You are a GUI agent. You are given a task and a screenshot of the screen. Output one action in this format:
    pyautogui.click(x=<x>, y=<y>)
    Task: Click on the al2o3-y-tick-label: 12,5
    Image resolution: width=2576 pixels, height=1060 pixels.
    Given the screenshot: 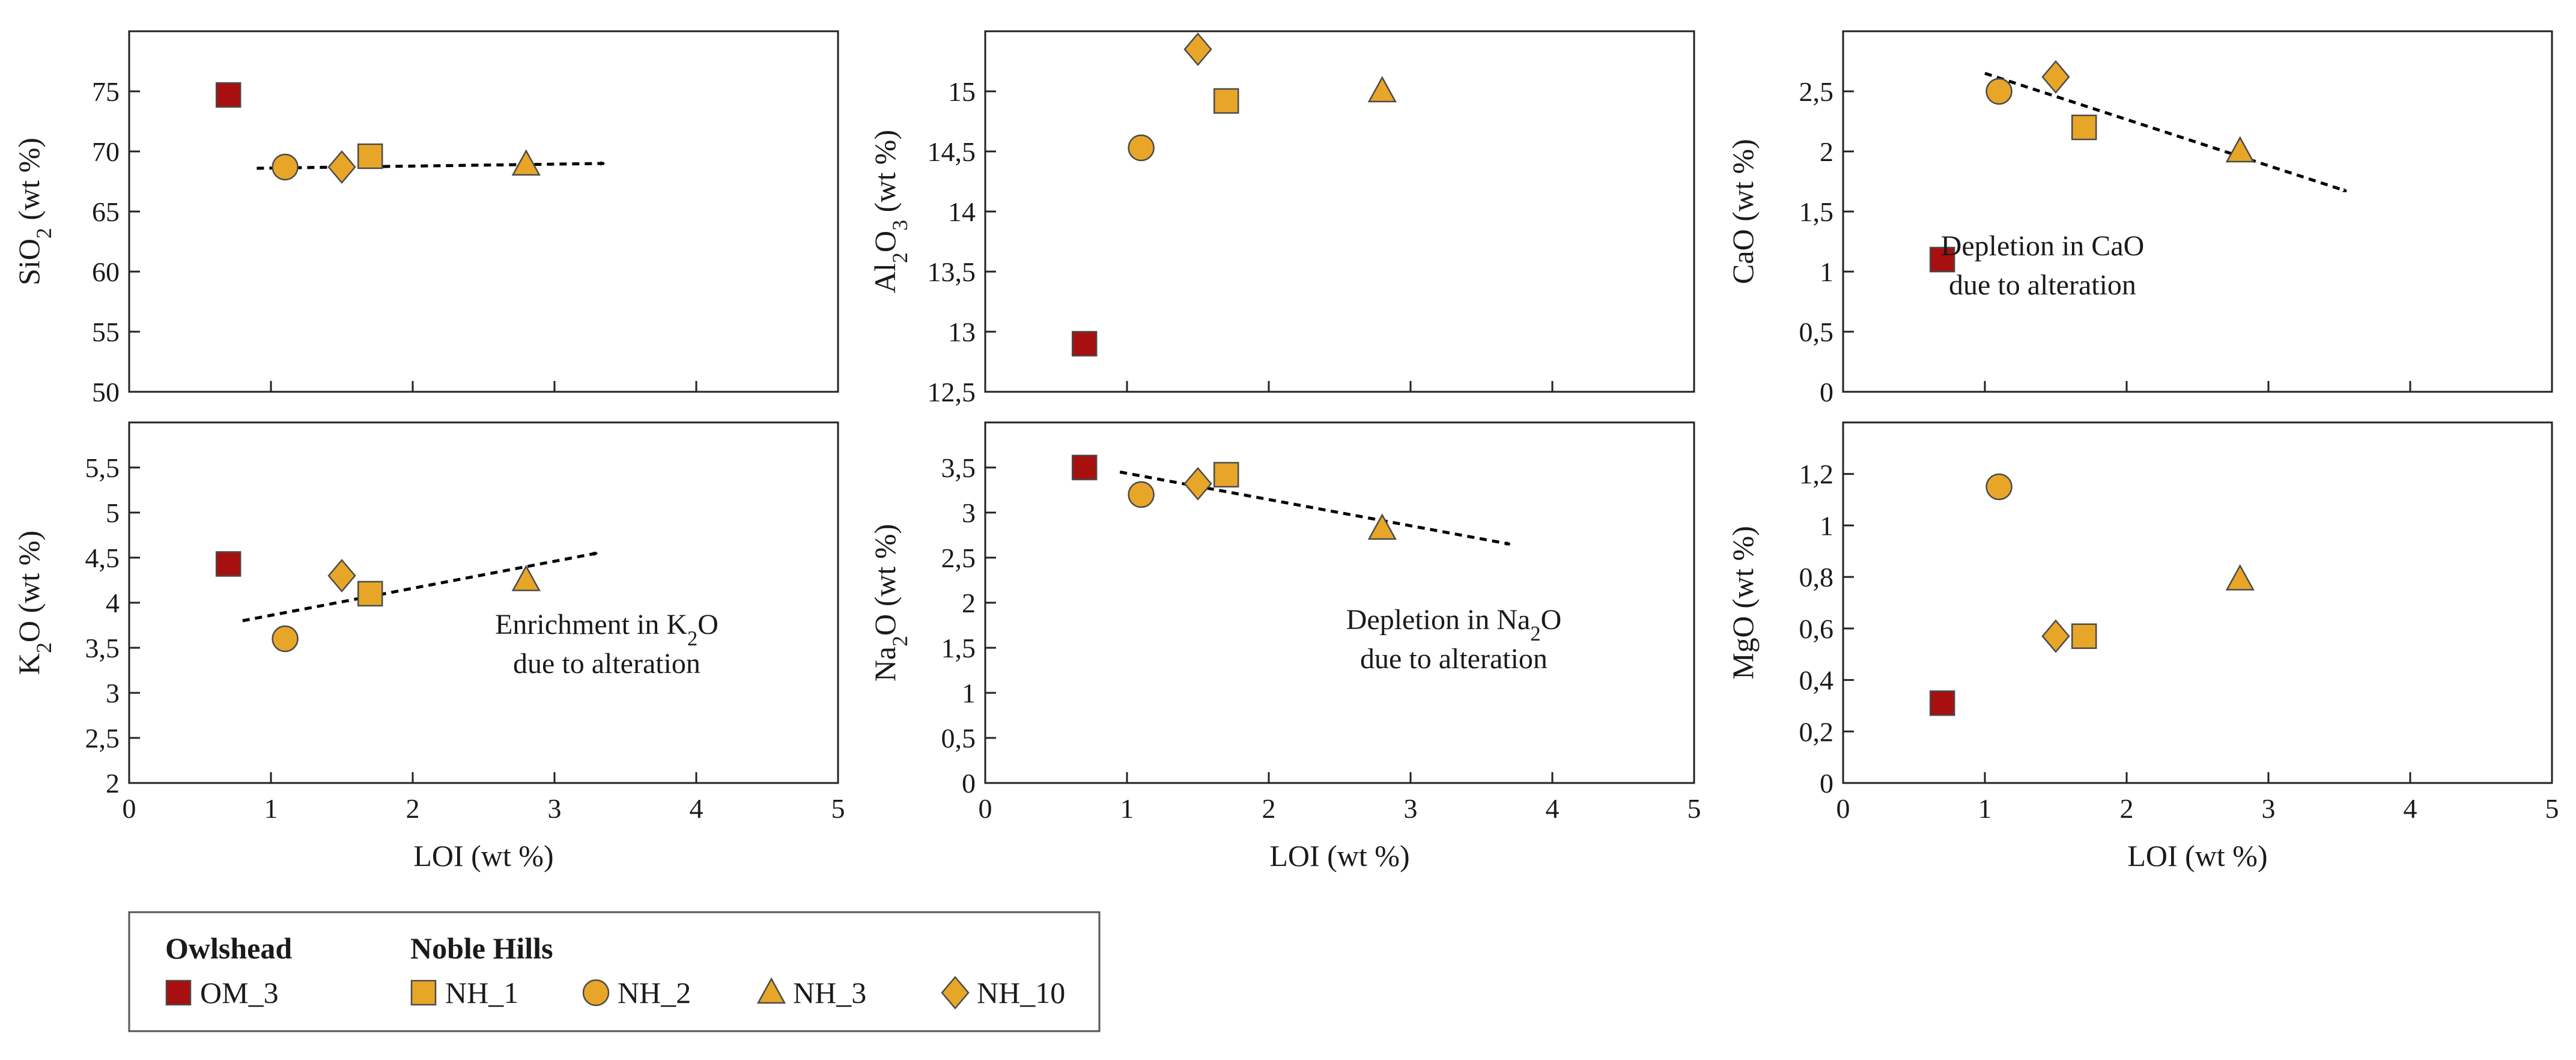 What is the action you would take?
    pyautogui.click(x=952, y=392)
    